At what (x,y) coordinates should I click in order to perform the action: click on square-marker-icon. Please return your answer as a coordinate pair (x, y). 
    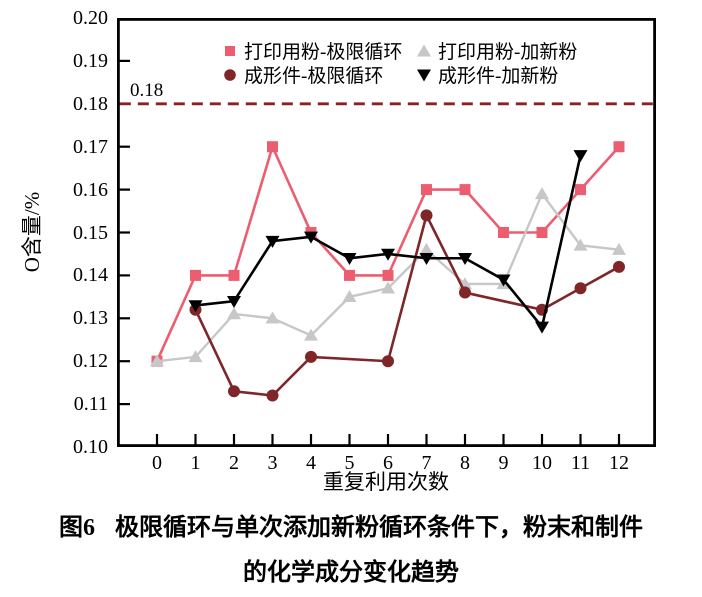
    Looking at the image, I should click on (230, 51).